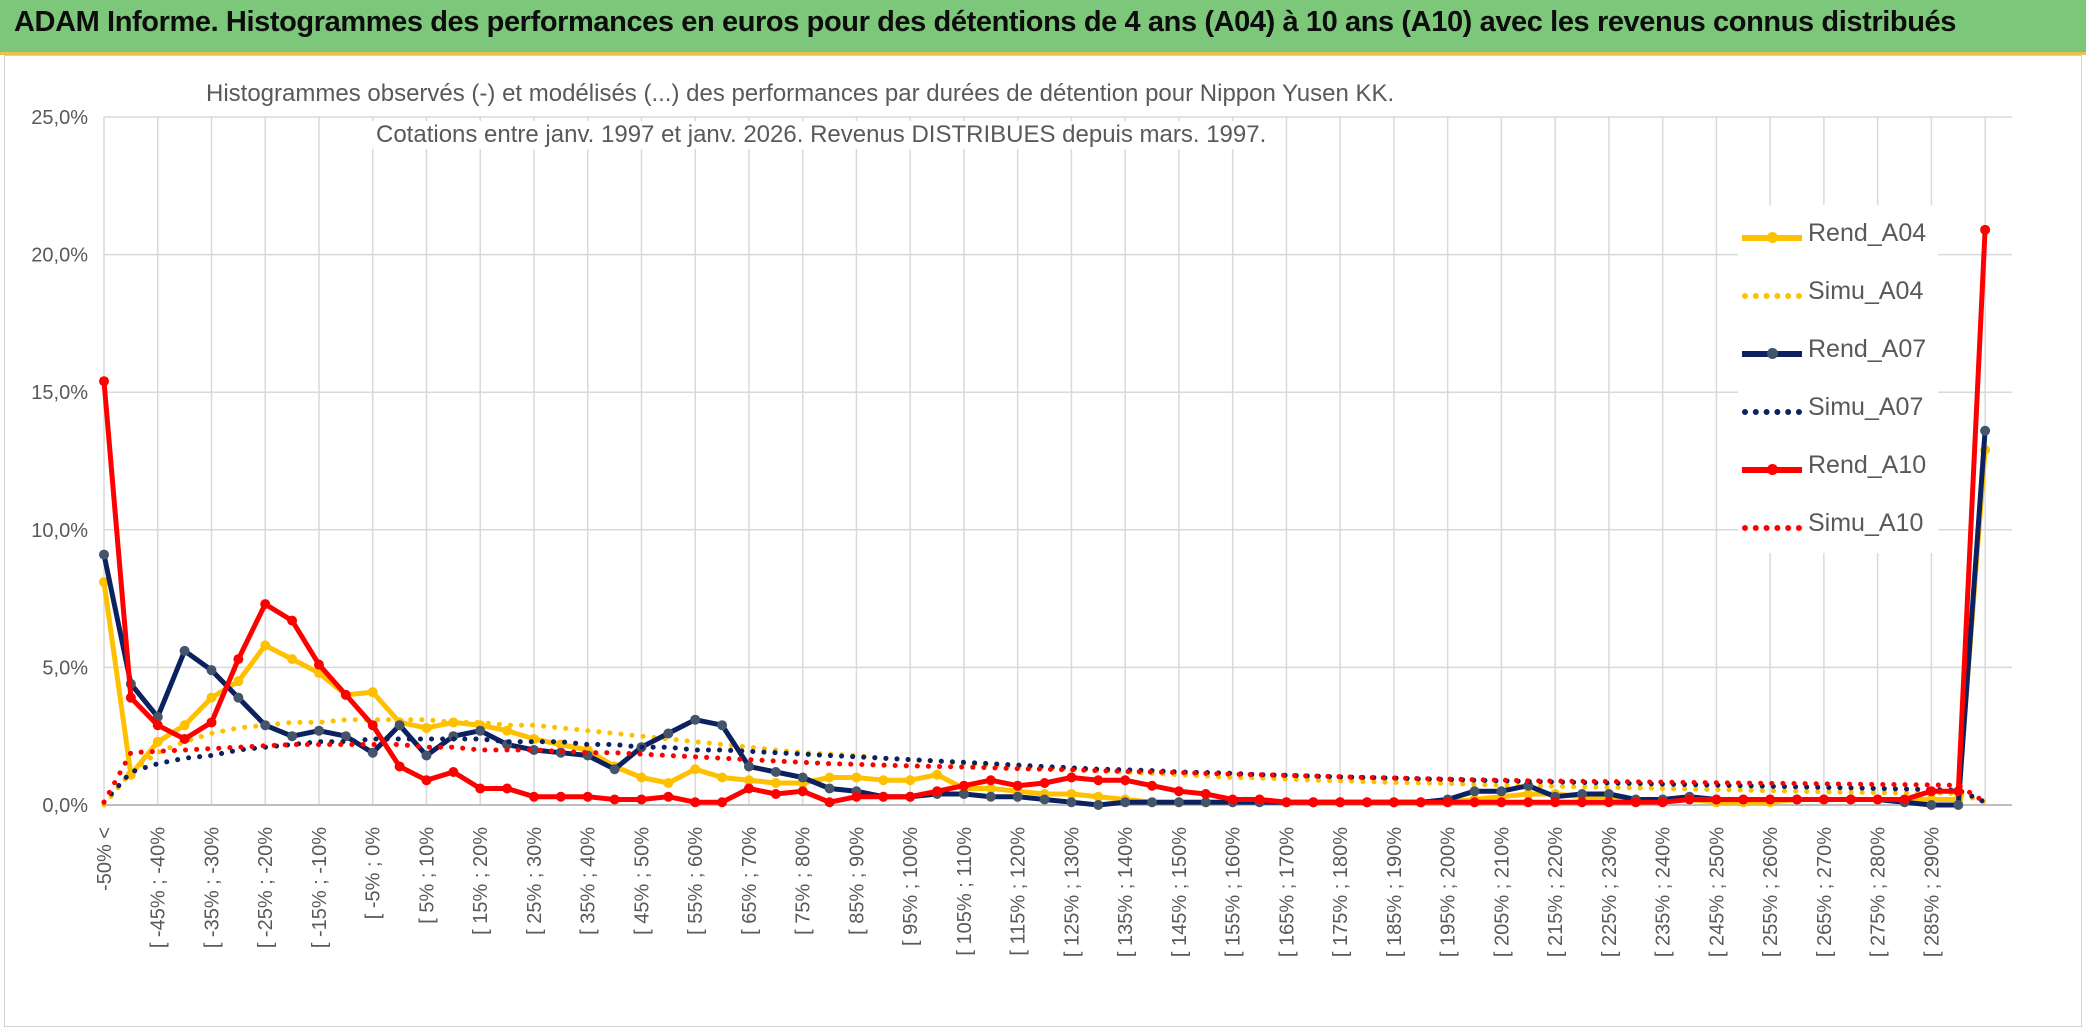 This screenshot has width=2086, height=1031. Describe the element at coordinates (1449, 892) in the screenshot. I see `x-tick-label: [ 195% ; 200%` at that location.